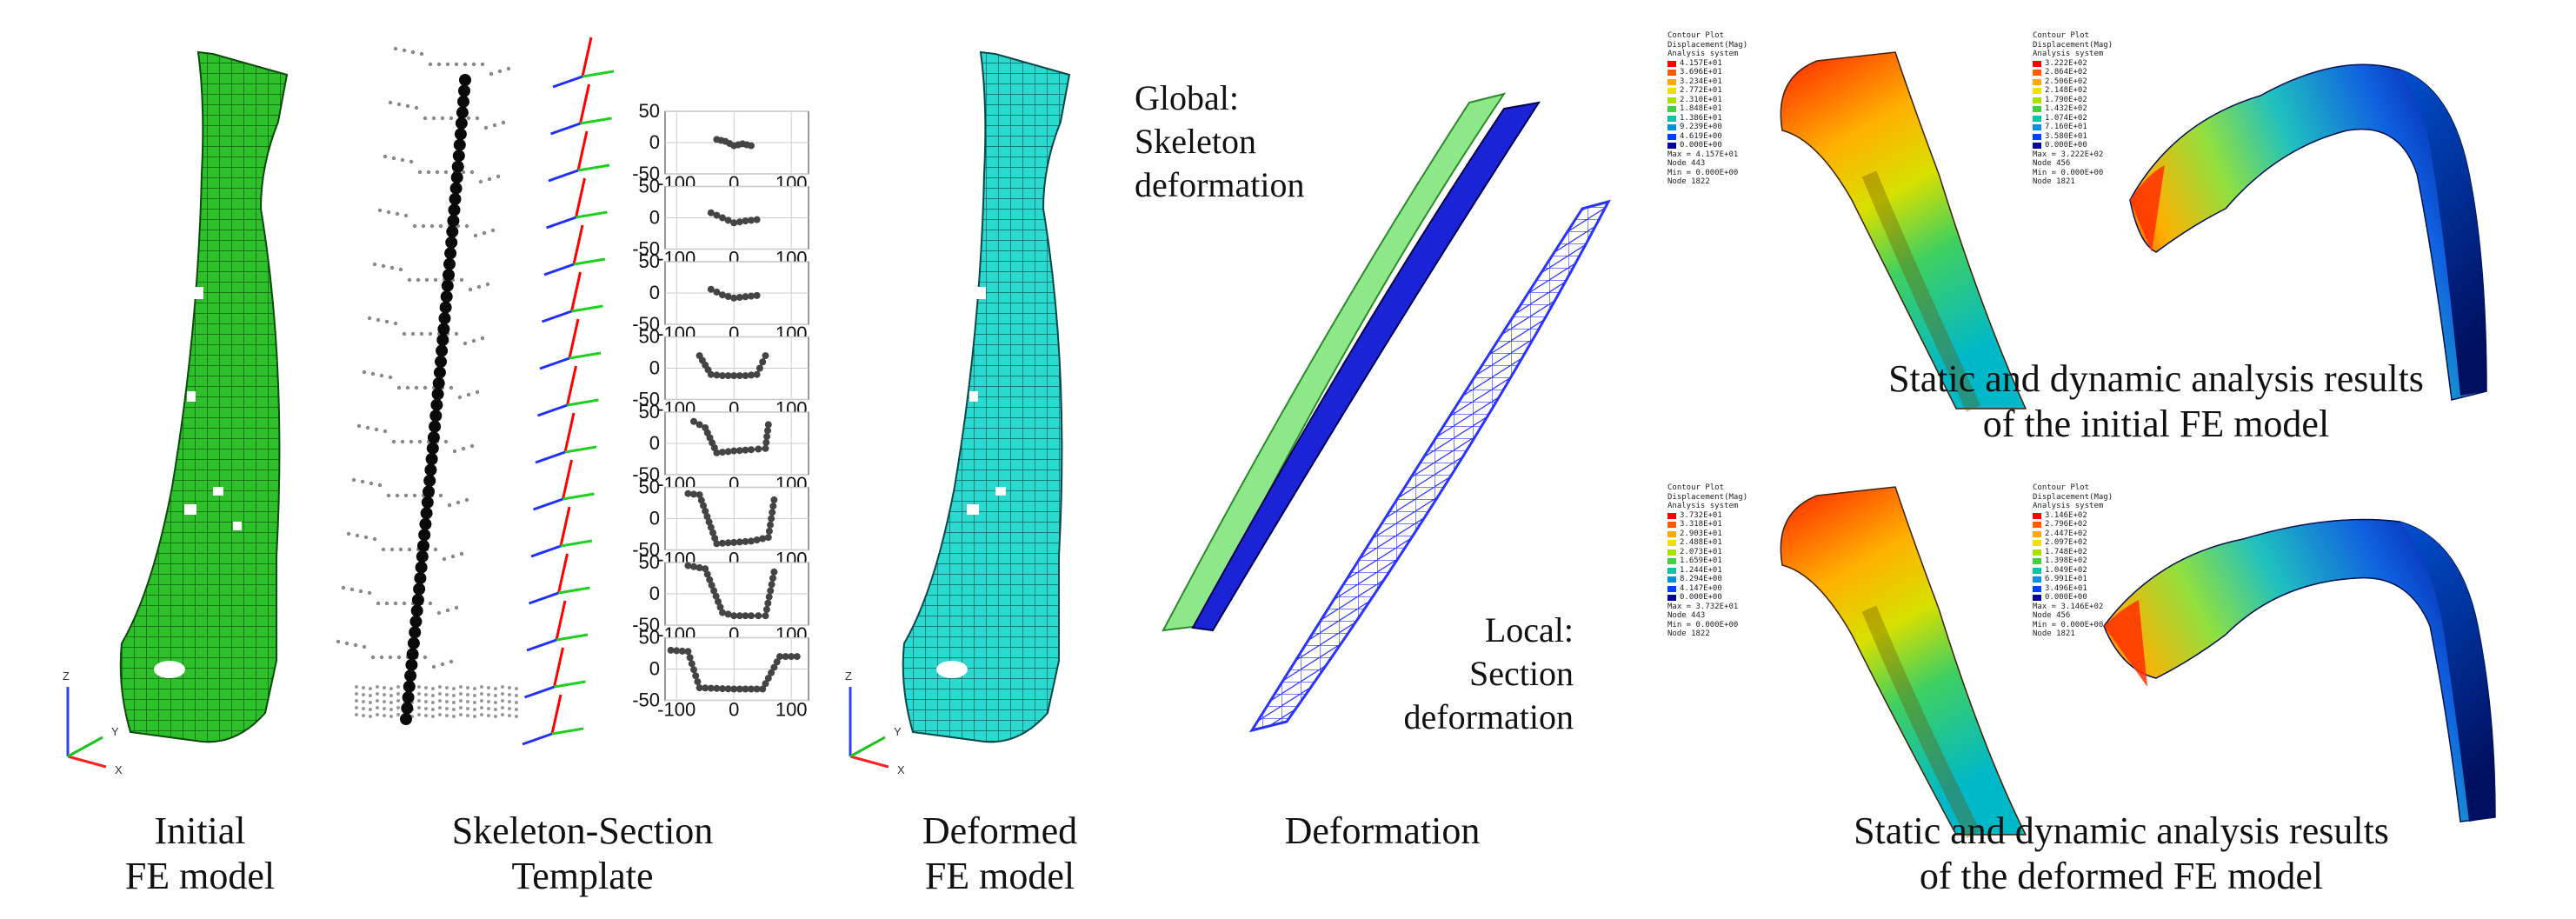 The width and height of the screenshot is (2576, 919). What do you see at coordinates (654, 368) in the screenshot?
I see `y-tick-label: 0` at bounding box center [654, 368].